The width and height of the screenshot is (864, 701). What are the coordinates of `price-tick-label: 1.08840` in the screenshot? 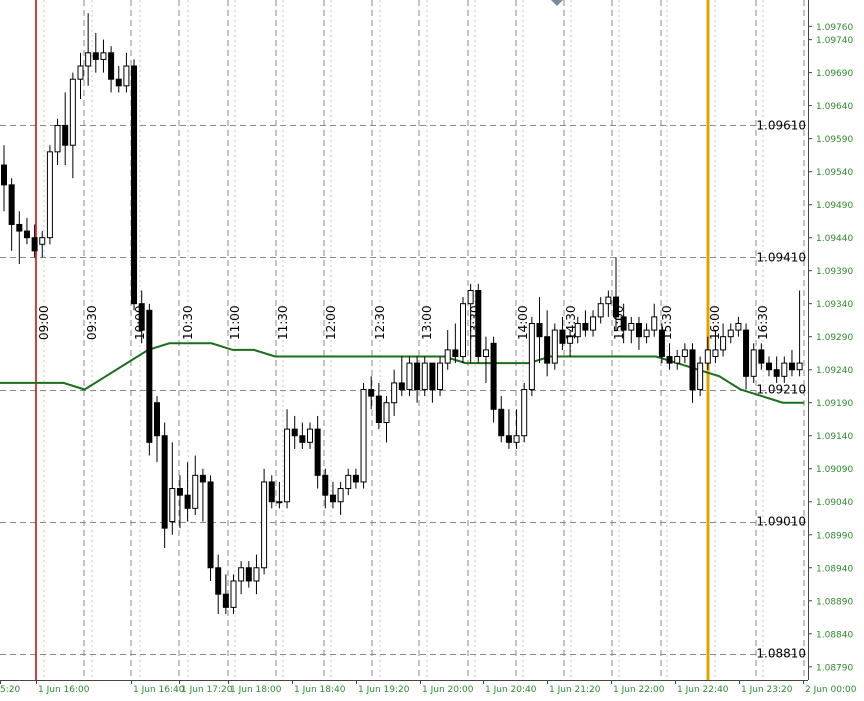 It's located at (834, 635).